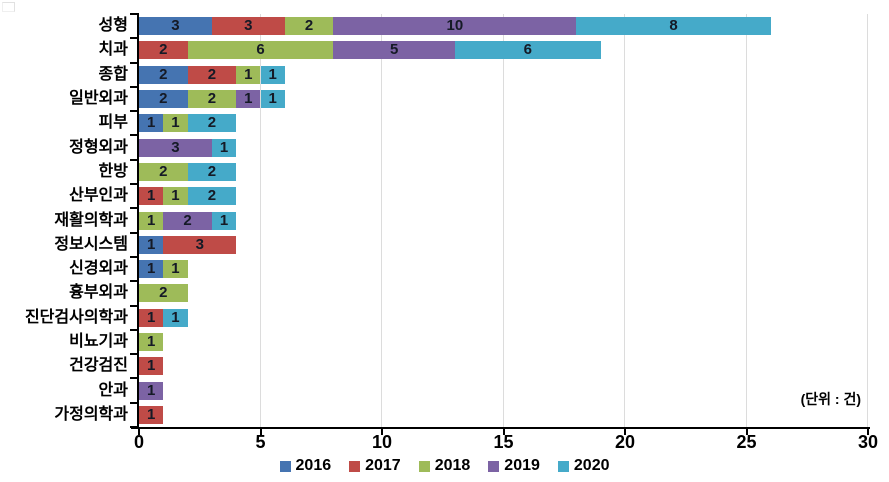  Describe the element at coordinates (113, 50) in the screenshot. I see `category-label: 치과` at that location.